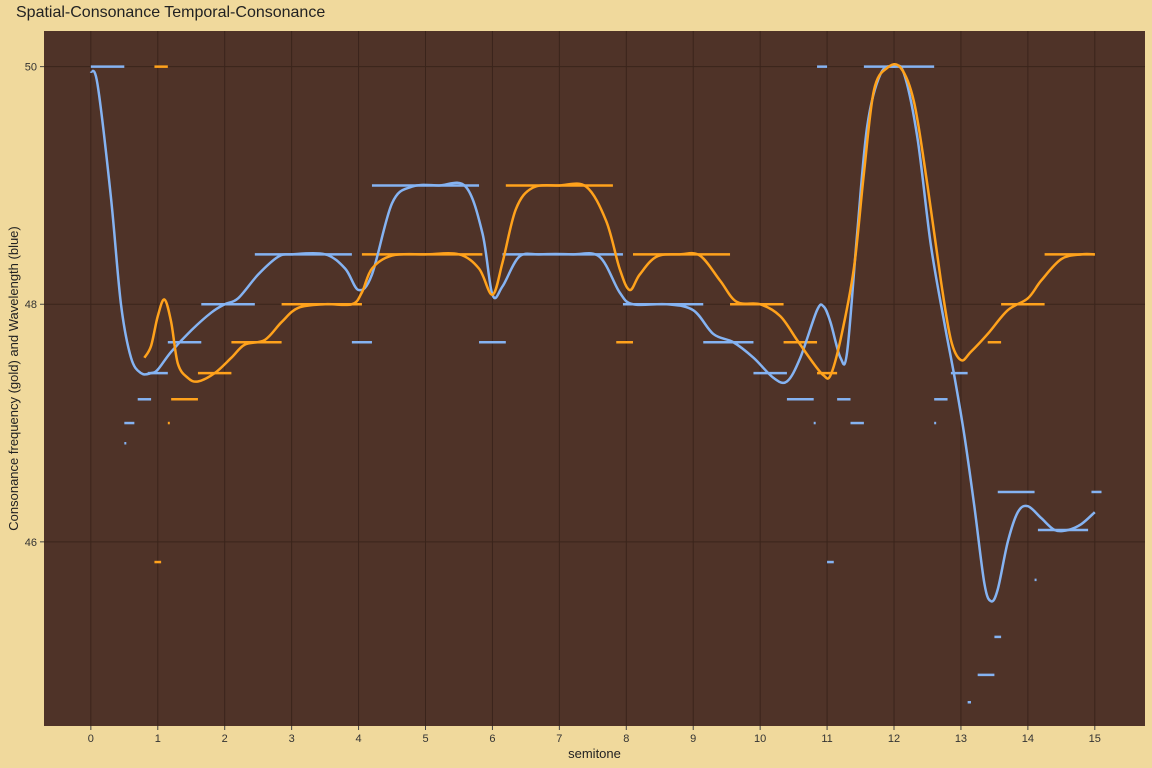  I want to click on y-tick-label: 50, so click(31, 68).